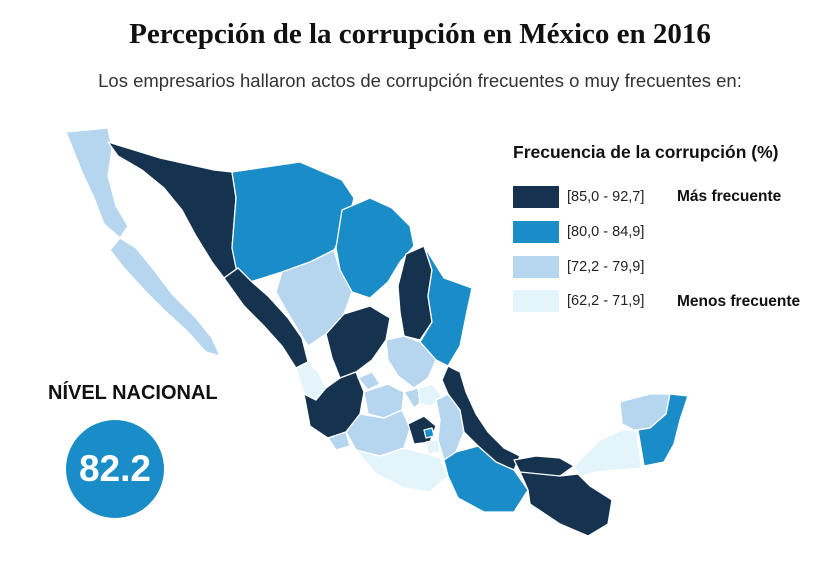 Image resolution: width=840 pixels, height=565 pixels. What do you see at coordinates (608, 453) in the screenshot?
I see `state-campeche` at bounding box center [608, 453].